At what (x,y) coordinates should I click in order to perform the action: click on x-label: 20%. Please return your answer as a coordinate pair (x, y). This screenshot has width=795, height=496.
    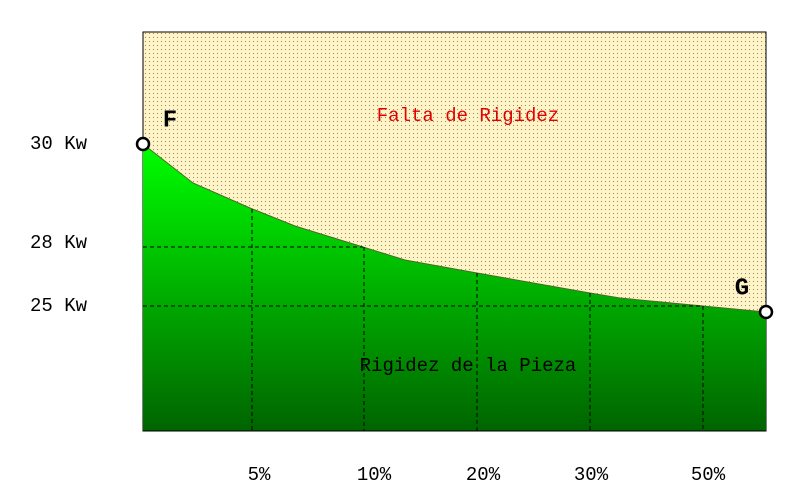
    Looking at the image, I should click on (483, 475).